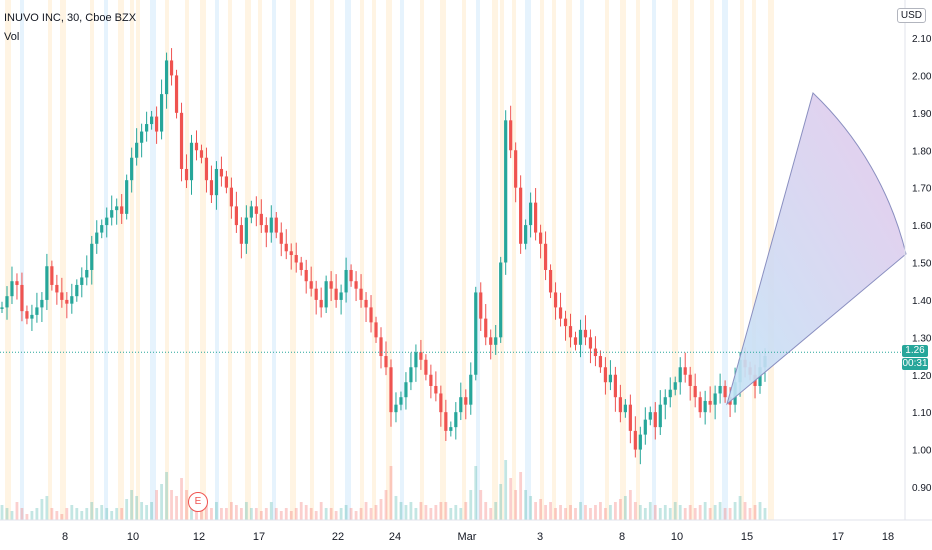 The height and width of the screenshot is (550, 932). I want to click on x-tick-label: 24, so click(395, 537).